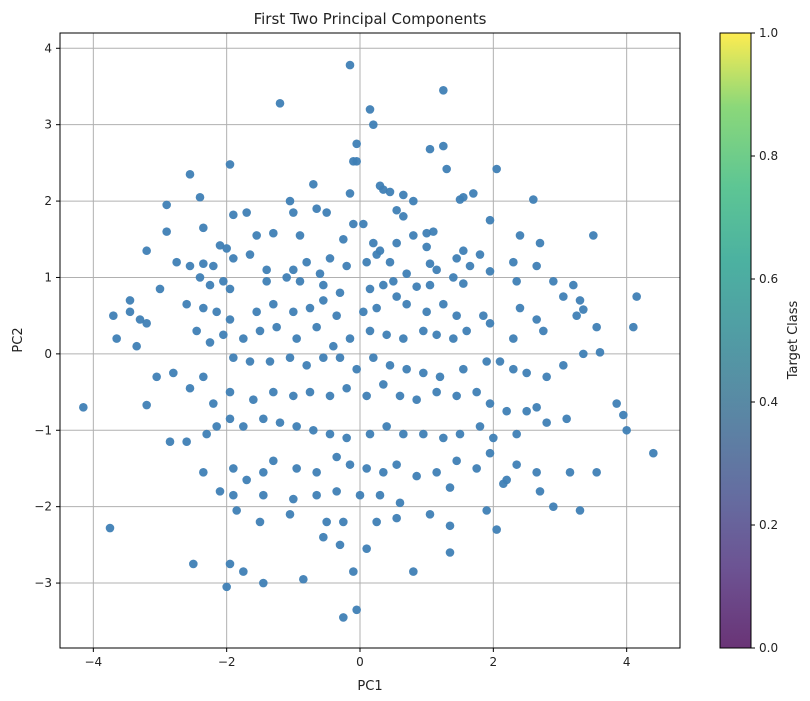  I want to click on y-axis-label: PC2, so click(18, 339).